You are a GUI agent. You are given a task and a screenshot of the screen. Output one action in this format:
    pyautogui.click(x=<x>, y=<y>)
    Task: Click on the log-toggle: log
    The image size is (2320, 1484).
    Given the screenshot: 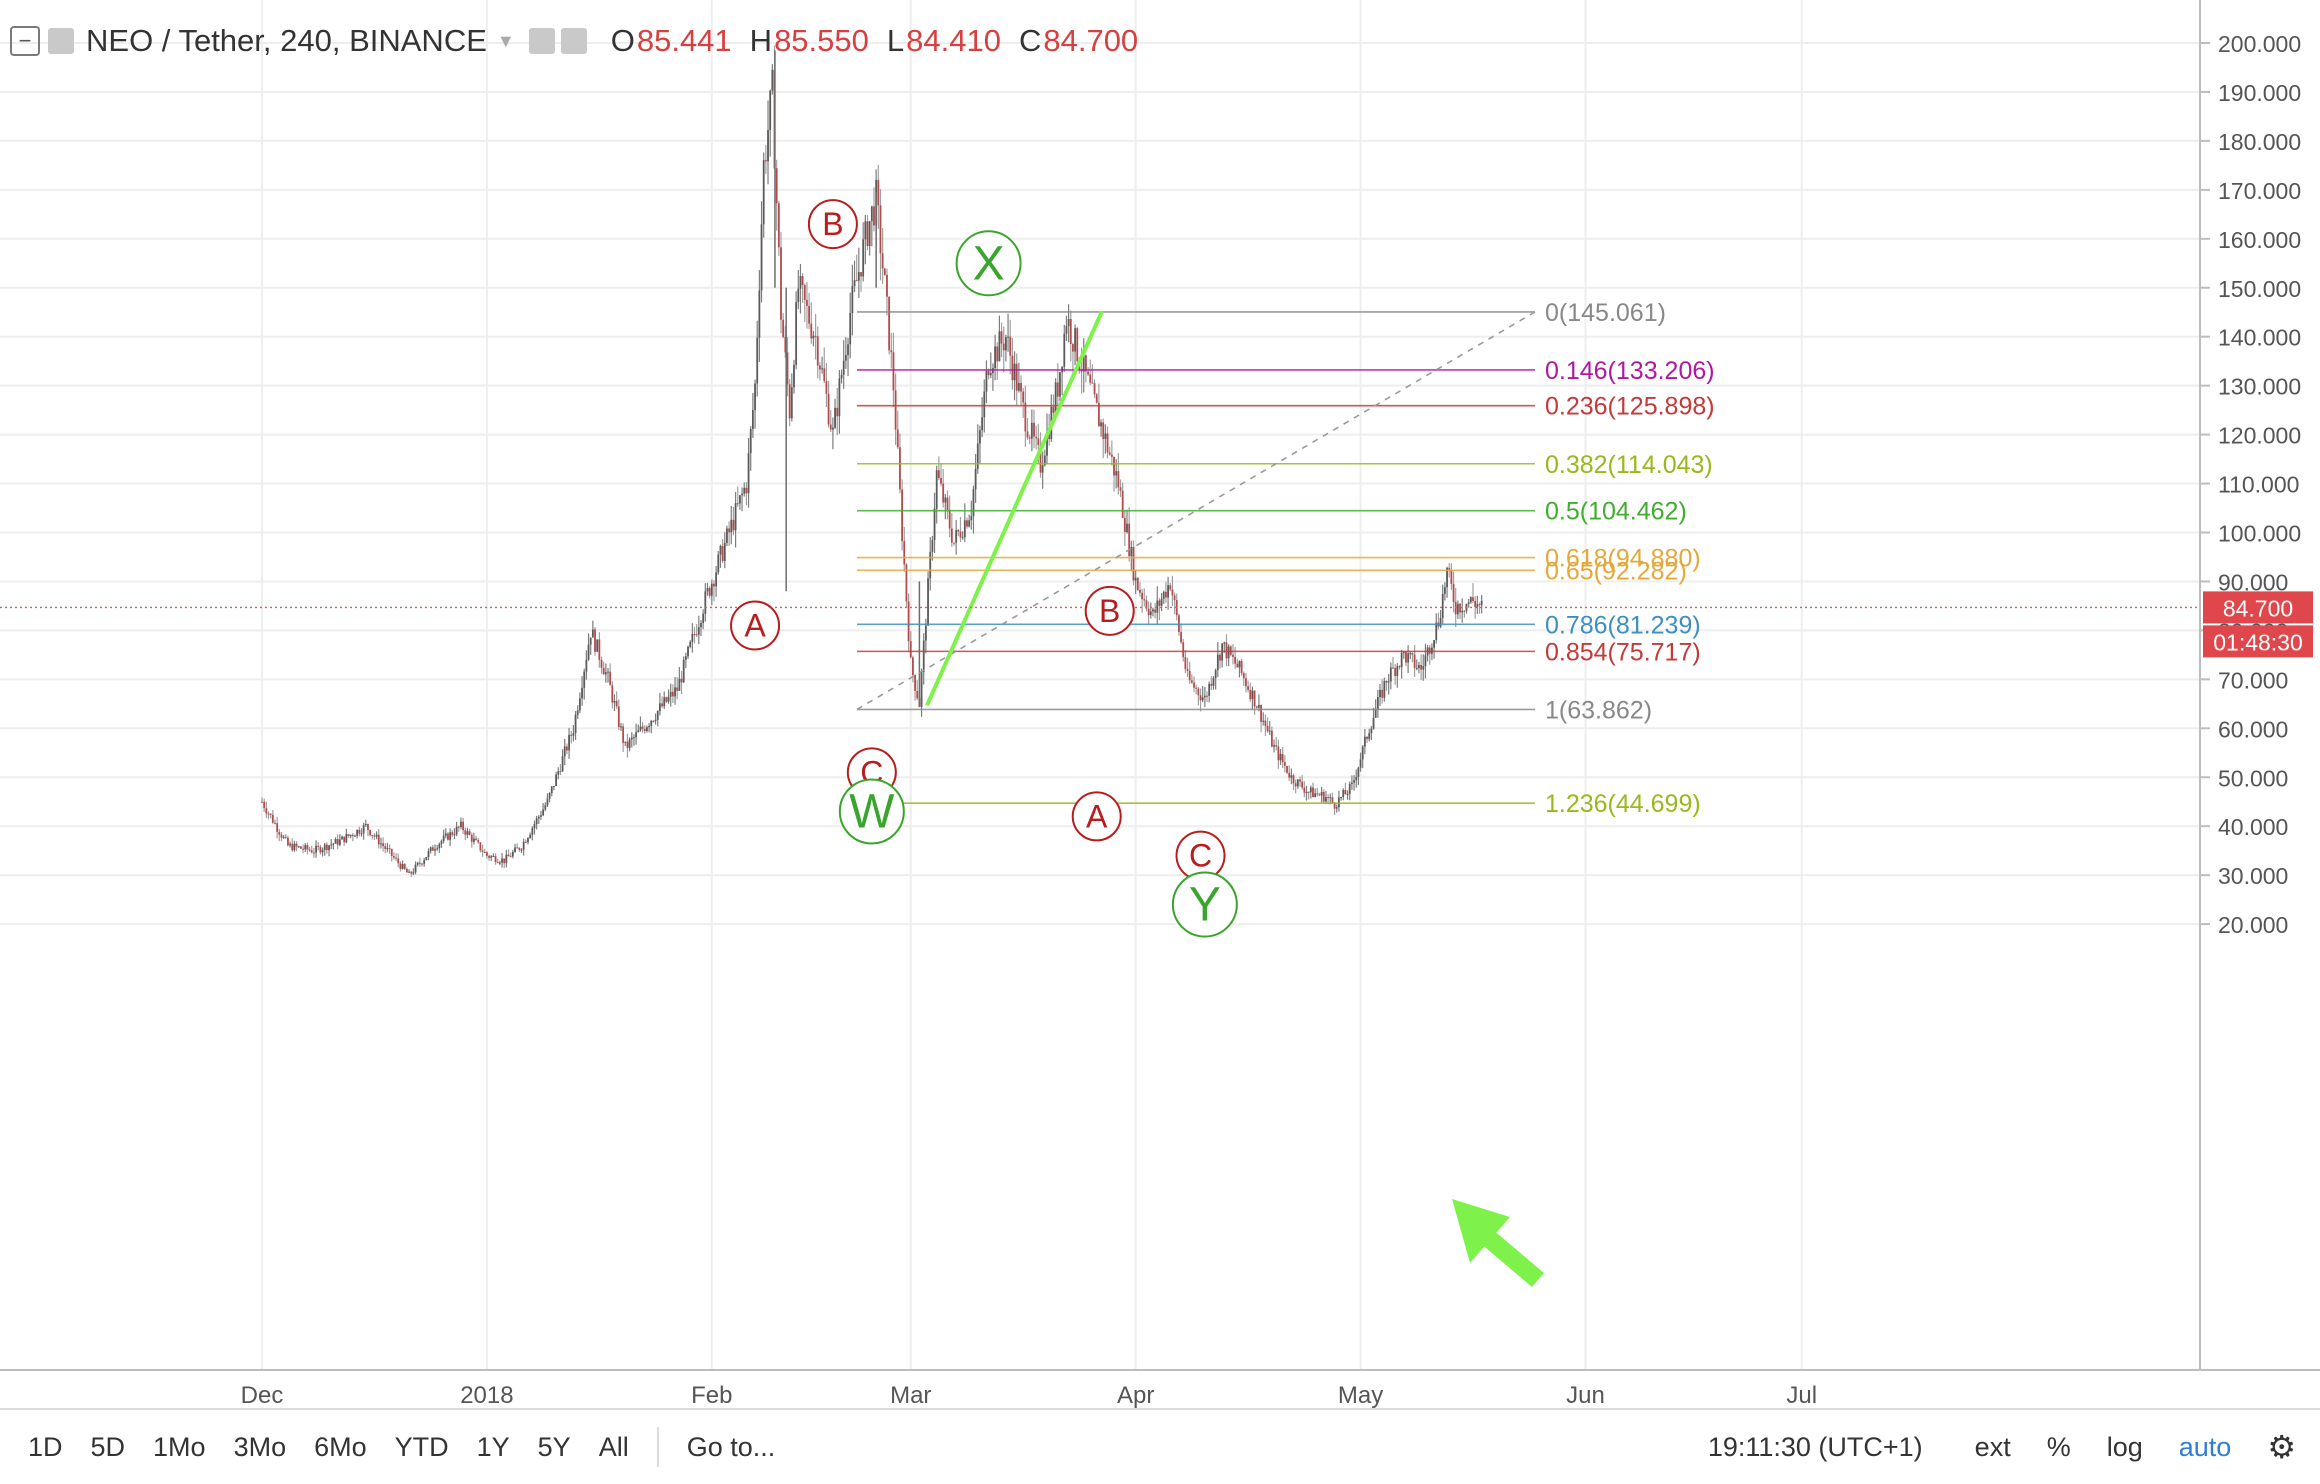 What is the action you would take?
    pyautogui.click(x=2124, y=1446)
    